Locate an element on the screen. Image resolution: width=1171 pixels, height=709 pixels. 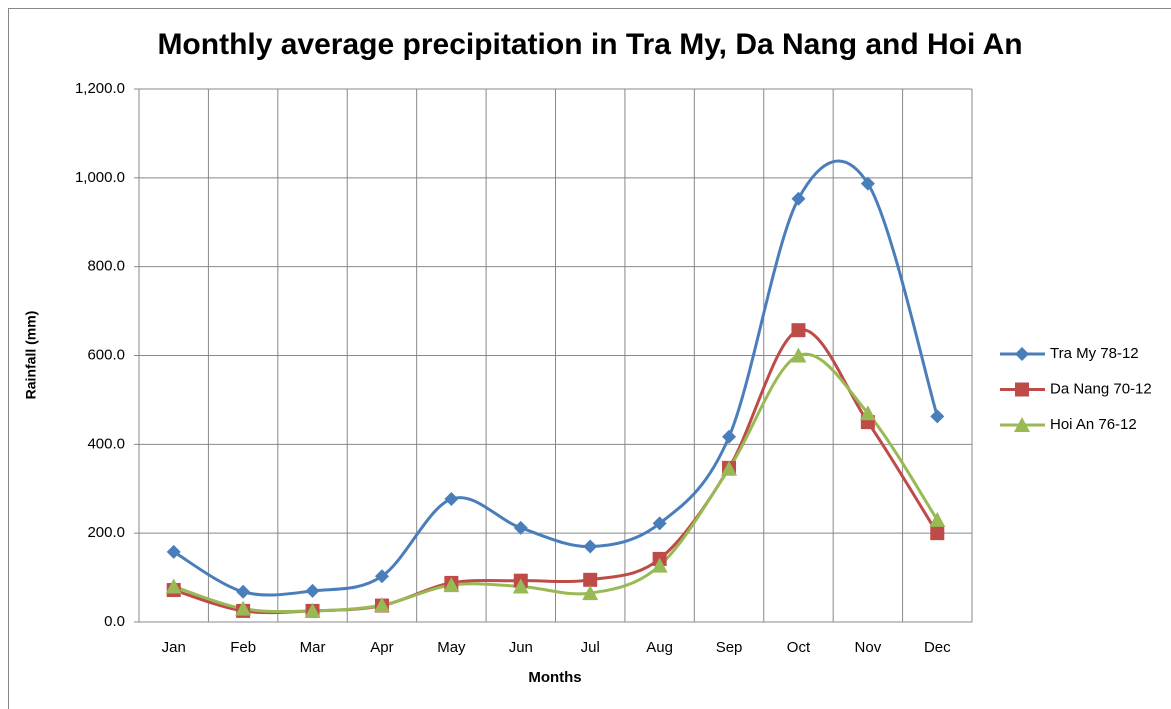
legend-label: Hoi An 76-12 is located at coordinates (1093, 424).